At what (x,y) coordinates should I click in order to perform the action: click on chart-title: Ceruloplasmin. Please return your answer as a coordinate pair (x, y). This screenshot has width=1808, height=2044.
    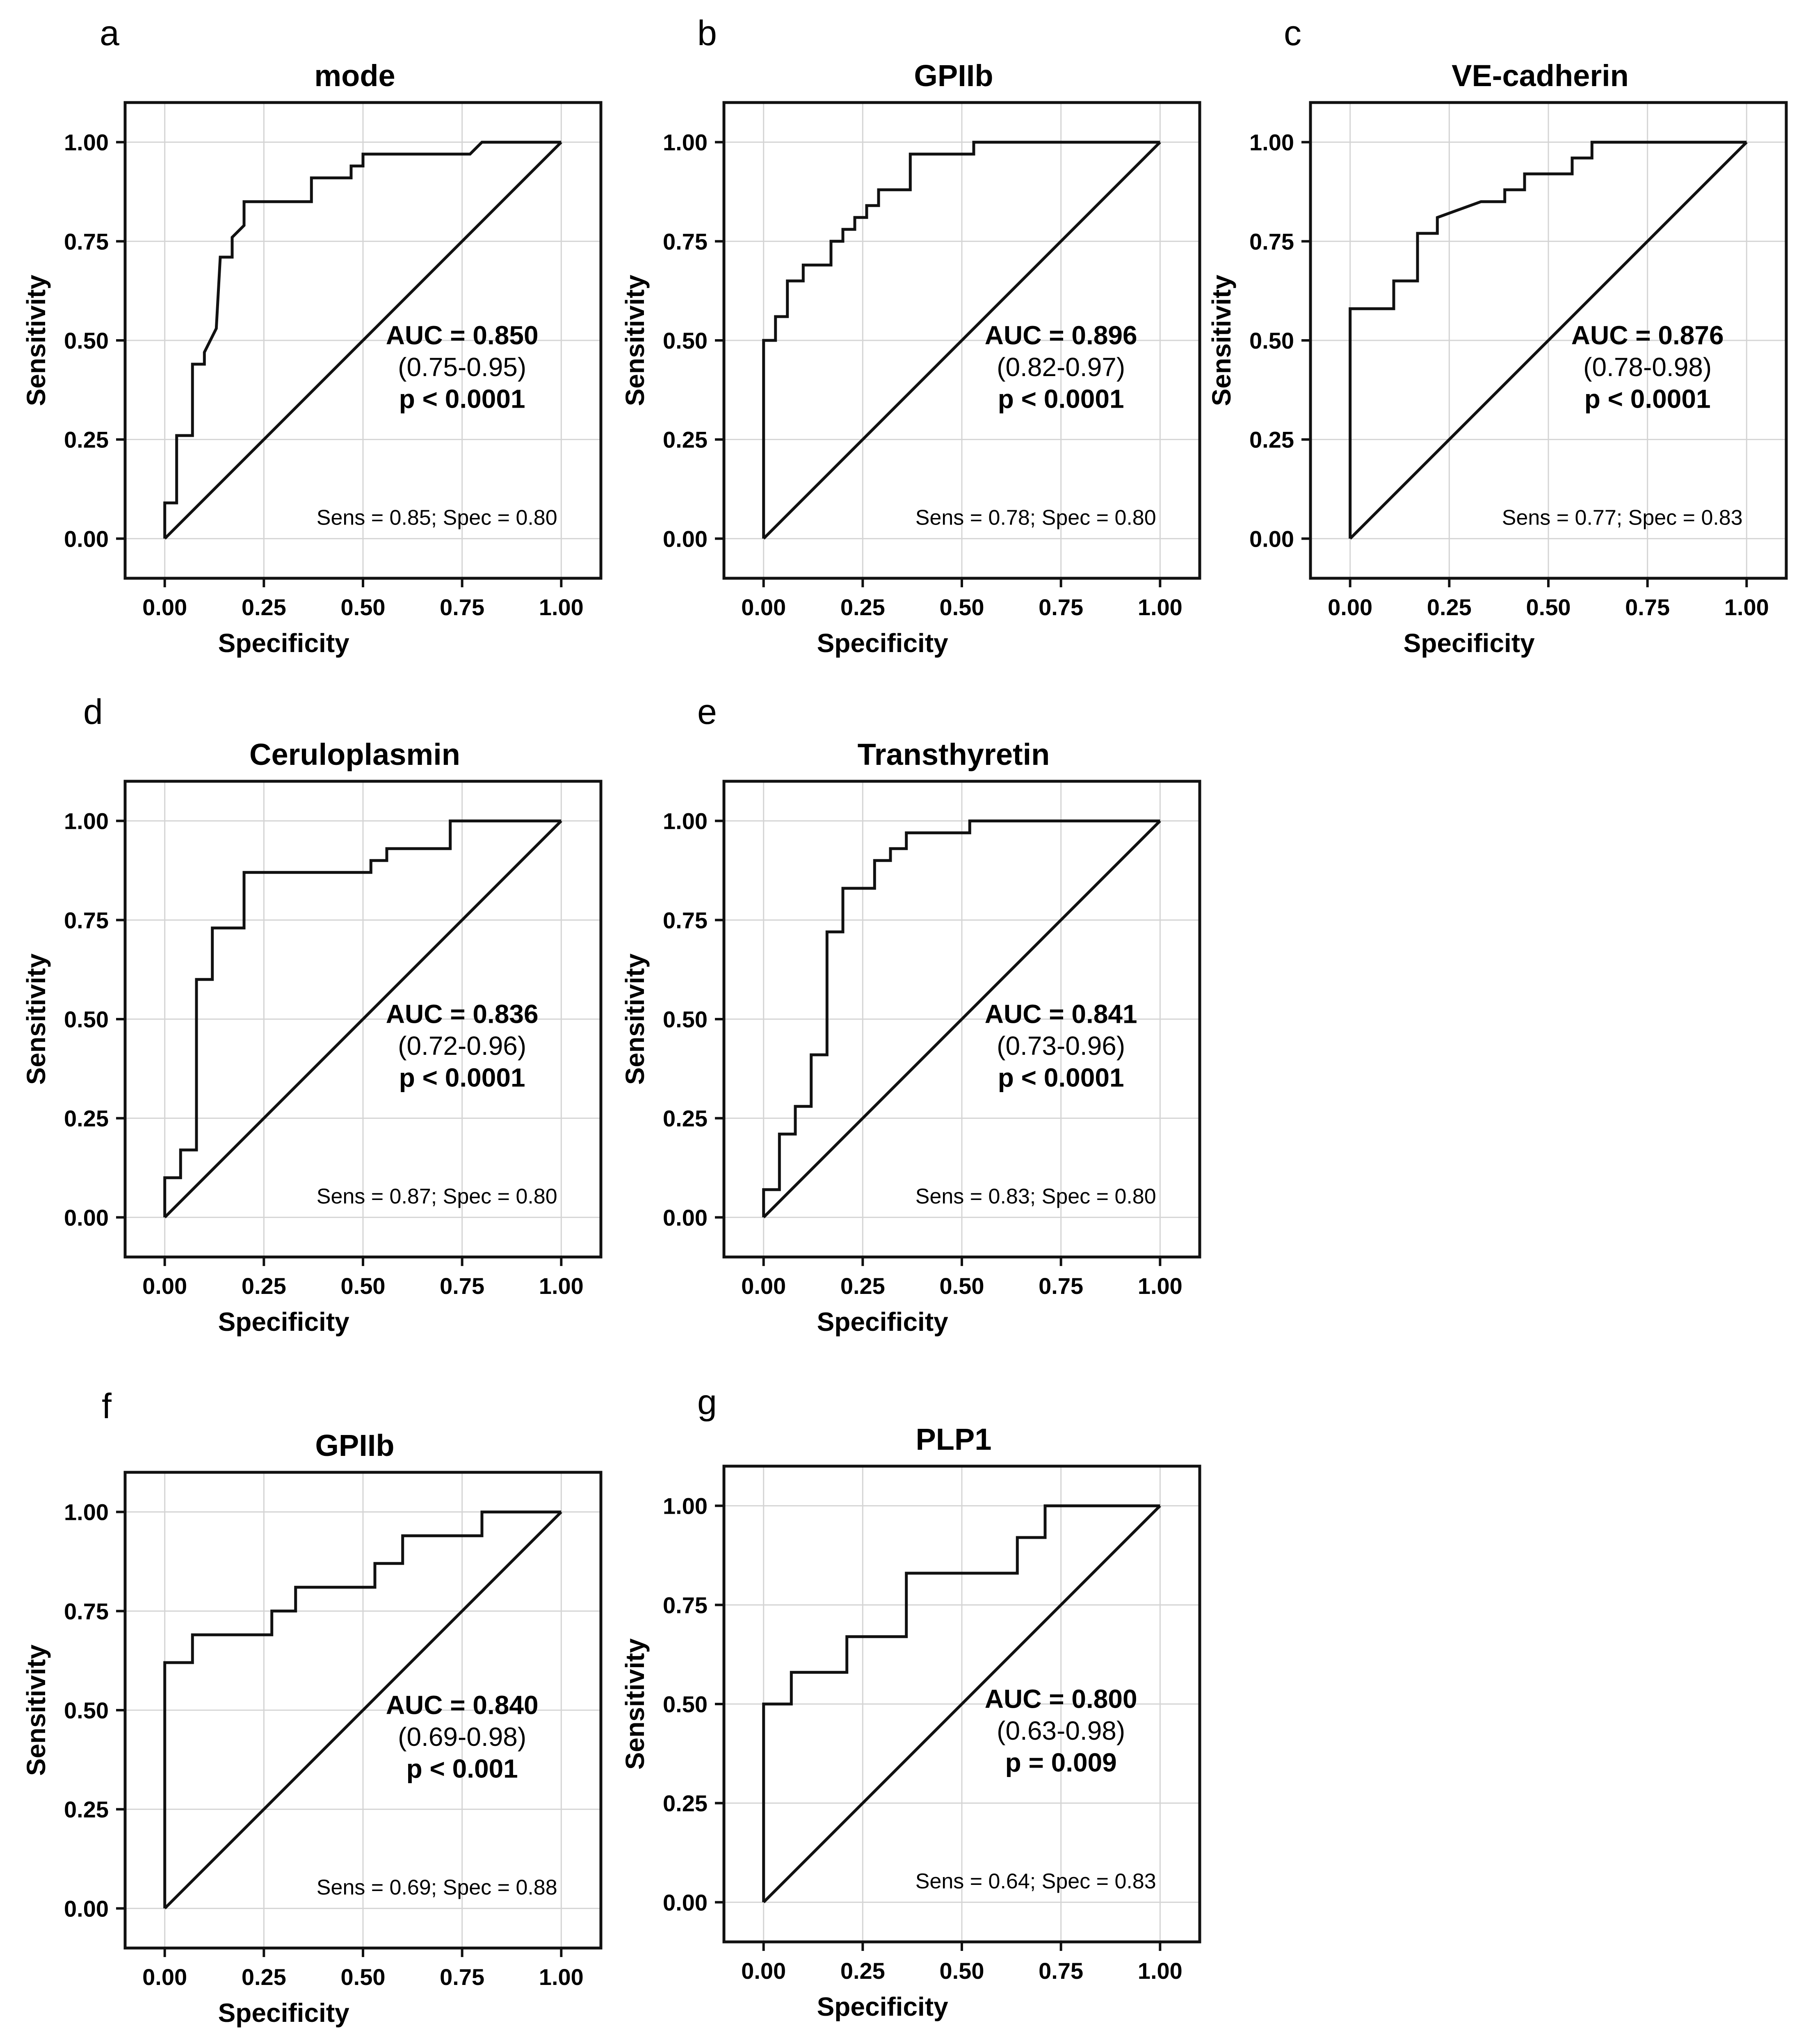
    Looking at the image, I should click on (354, 754).